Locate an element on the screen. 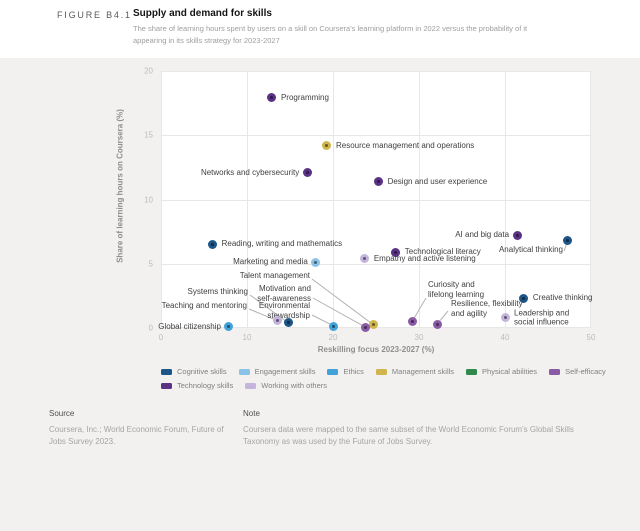  x-tick-label: 50 is located at coordinates (591, 337).